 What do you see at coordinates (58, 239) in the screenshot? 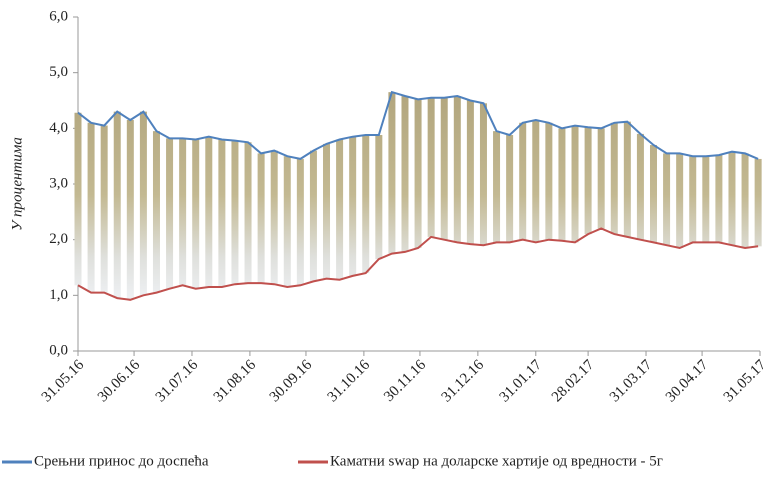
I see `y-tick-label: 2,0` at bounding box center [58, 239].